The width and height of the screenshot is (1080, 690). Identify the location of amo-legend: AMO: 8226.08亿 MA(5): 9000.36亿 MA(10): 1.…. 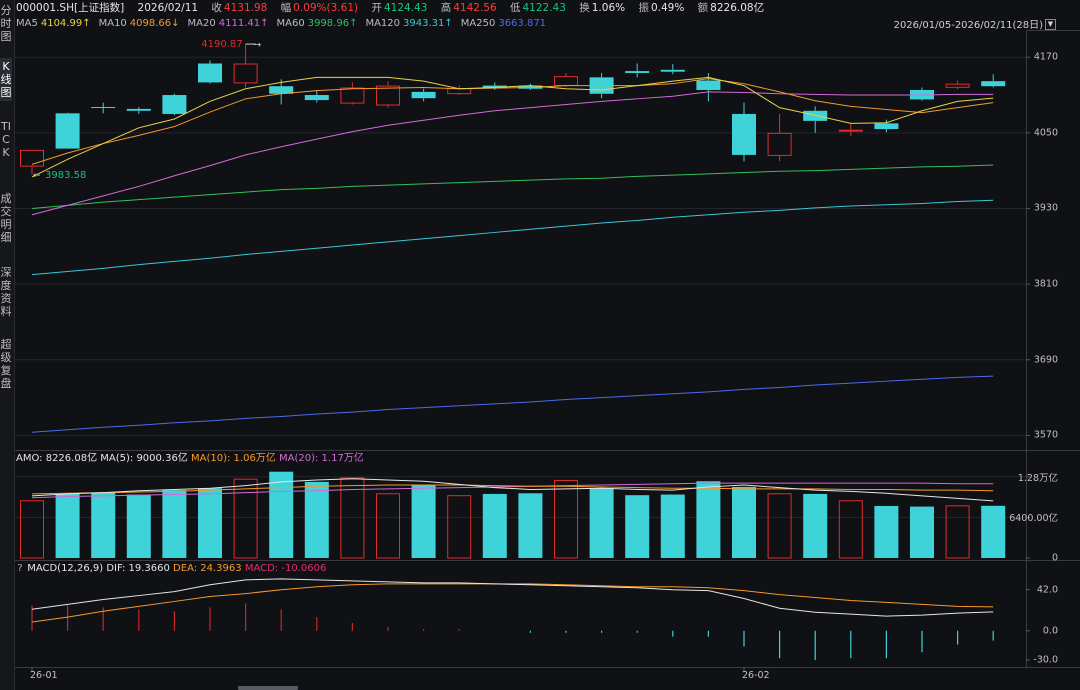
(190, 459).